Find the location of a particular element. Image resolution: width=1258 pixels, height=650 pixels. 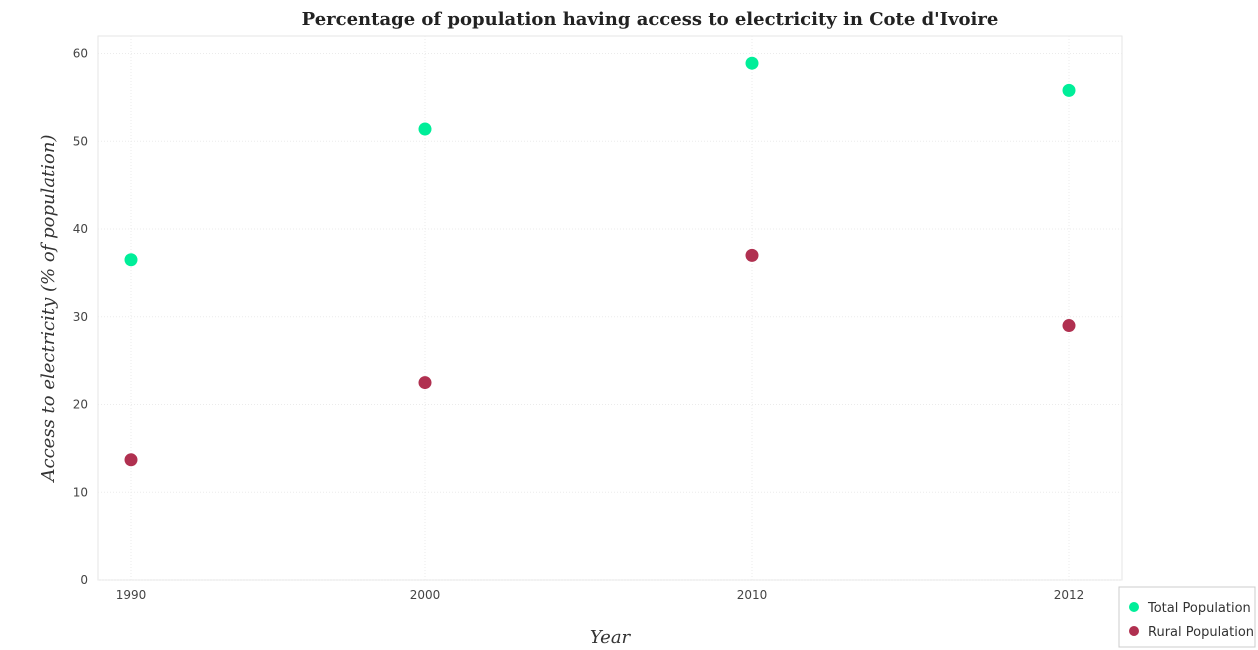

y-tick-label: 20 is located at coordinates (80, 405).